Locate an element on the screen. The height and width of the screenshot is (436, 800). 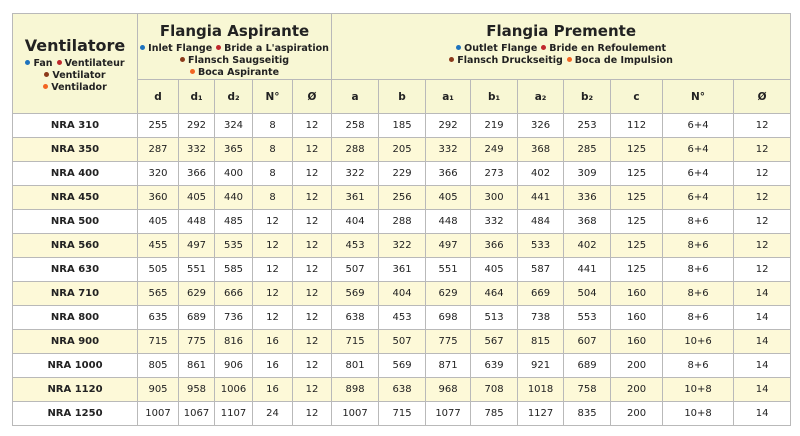
cell: 507 is located at coordinates (355, 269).